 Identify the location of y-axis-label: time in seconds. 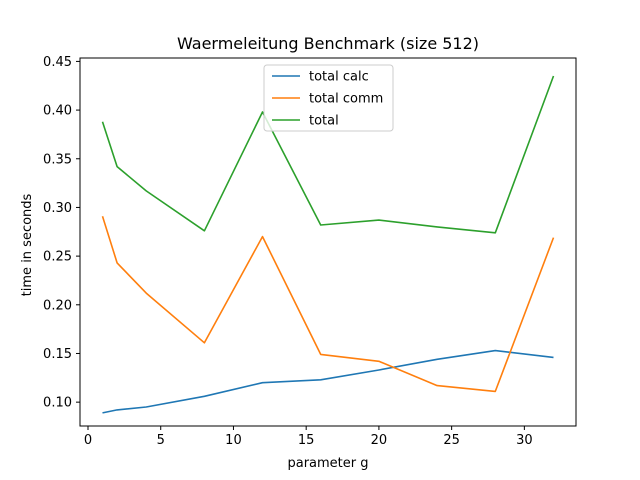
(27, 244).